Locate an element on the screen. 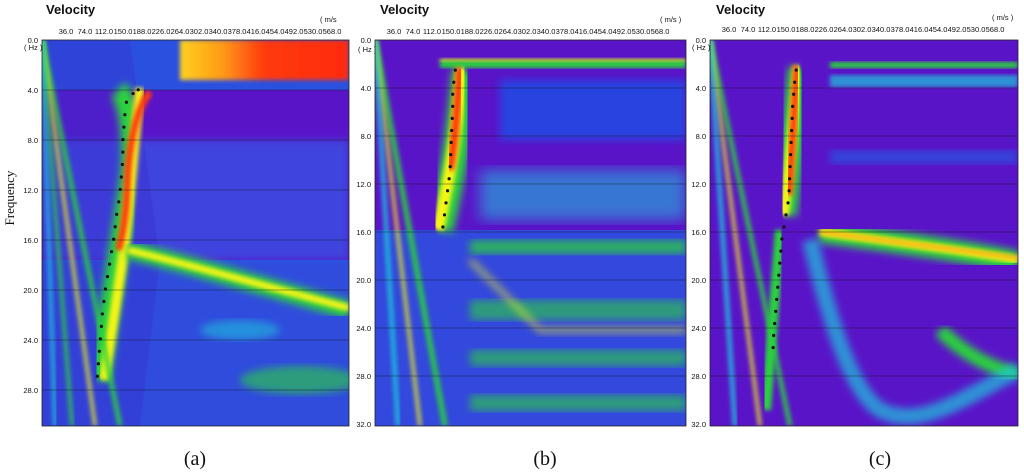 The image size is (1024, 474). panel-b-caption: (b) is located at coordinates (544, 459).